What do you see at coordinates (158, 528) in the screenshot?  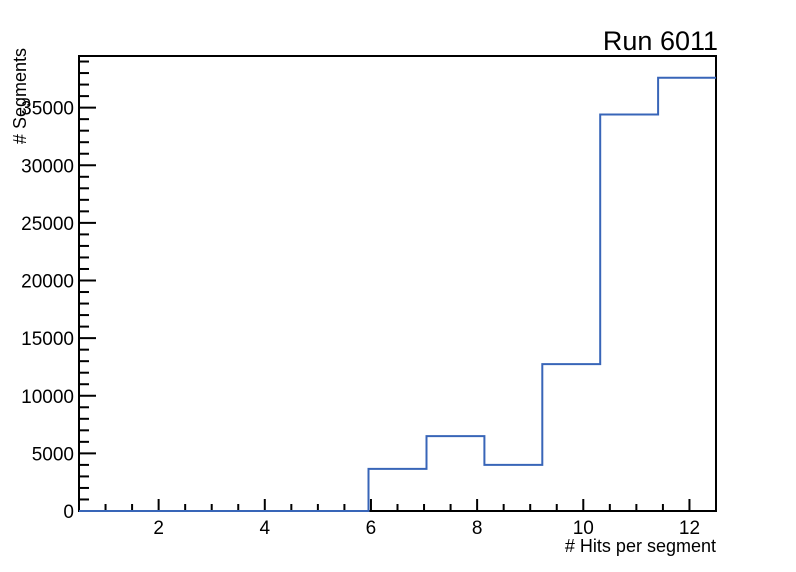 I see `x-tick-label: 2` at bounding box center [158, 528].